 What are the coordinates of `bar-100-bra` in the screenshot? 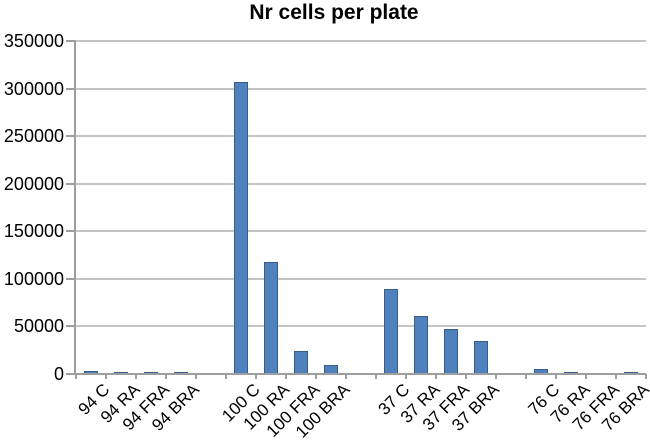 It's located at (331, 369).